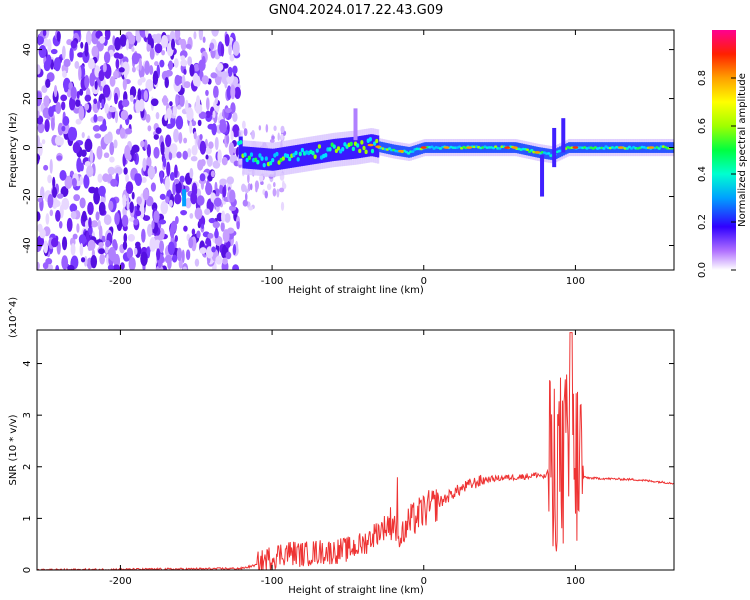  I want to click on x-tick-label: 100, so click(575, 281).